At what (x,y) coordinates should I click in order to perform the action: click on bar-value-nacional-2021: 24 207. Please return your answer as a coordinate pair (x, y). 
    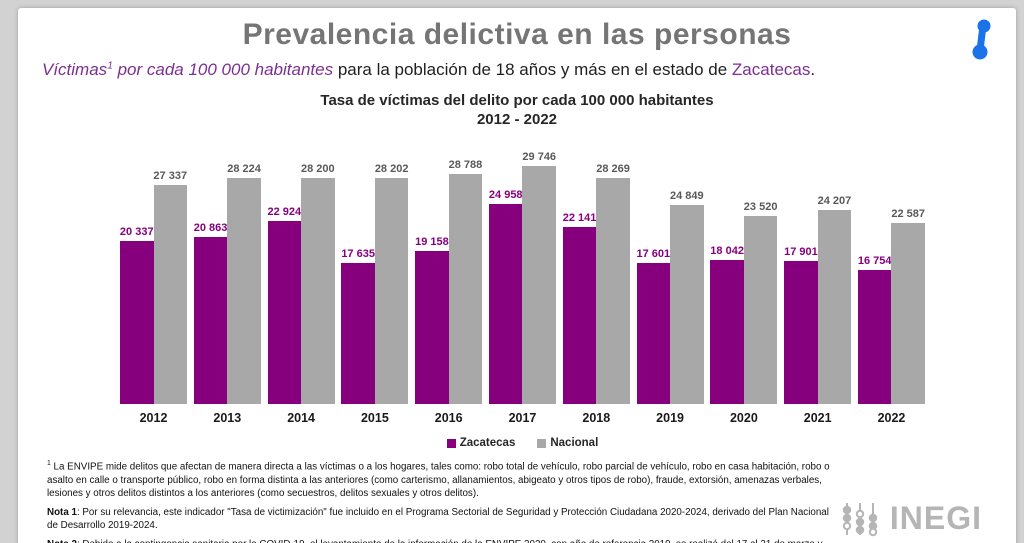
    Looking at the image, I should click on (834, 201).